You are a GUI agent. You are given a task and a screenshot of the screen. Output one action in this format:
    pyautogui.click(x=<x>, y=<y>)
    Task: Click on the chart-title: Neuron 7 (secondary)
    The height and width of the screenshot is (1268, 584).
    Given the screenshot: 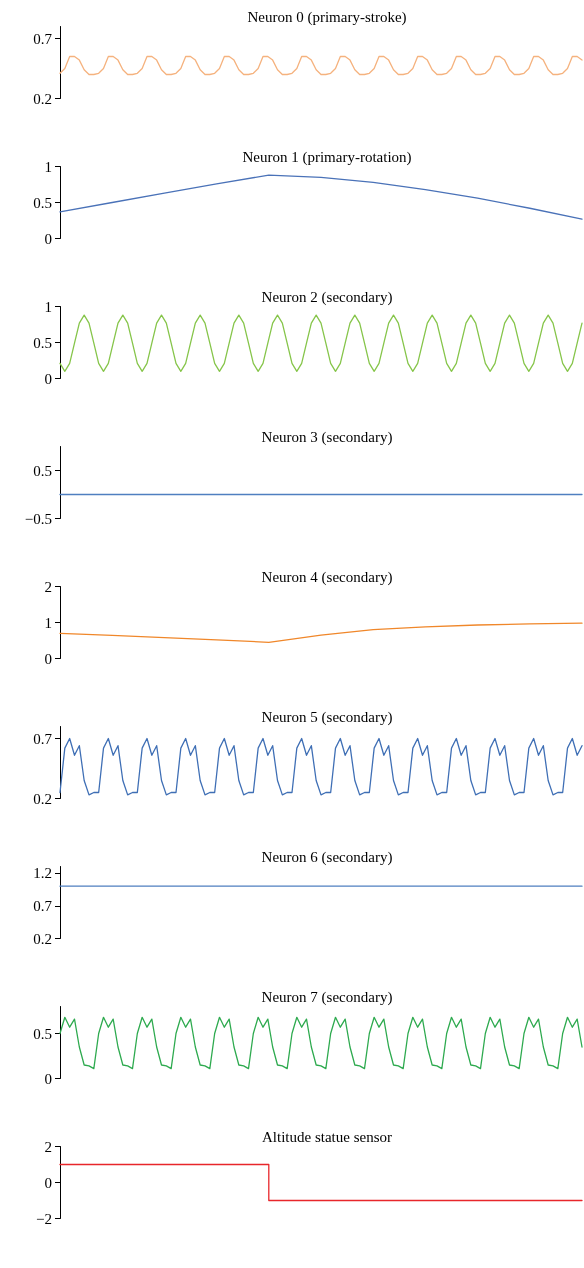 What is the action you would take?
    pyautogui.click(x=327, y=997)
    